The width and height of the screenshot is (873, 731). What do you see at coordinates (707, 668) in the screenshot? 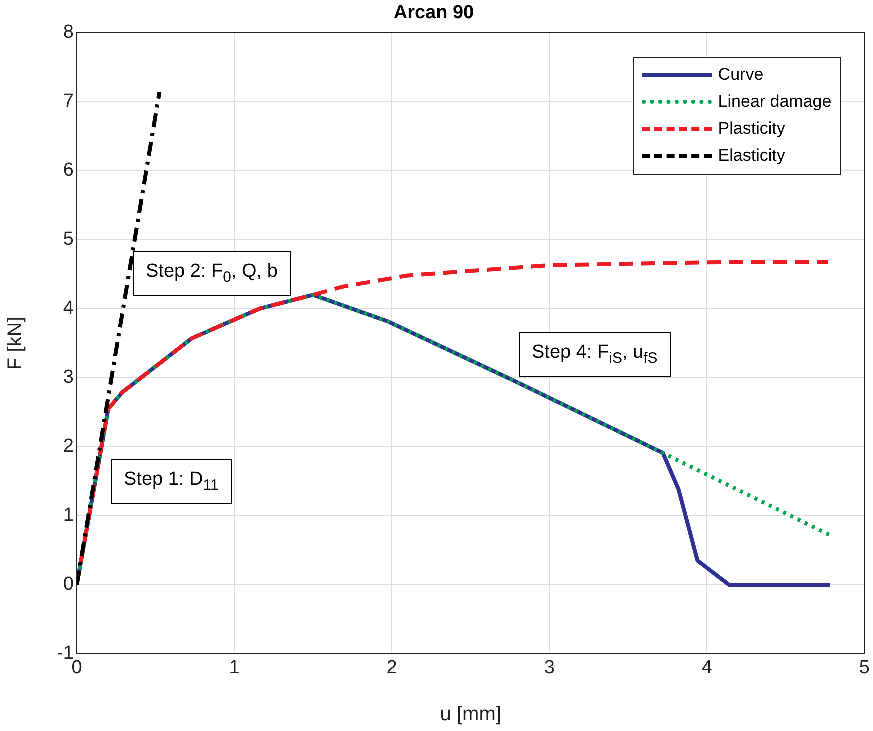
I see `x-tick-label: 4` at bounding box center [707, 668].